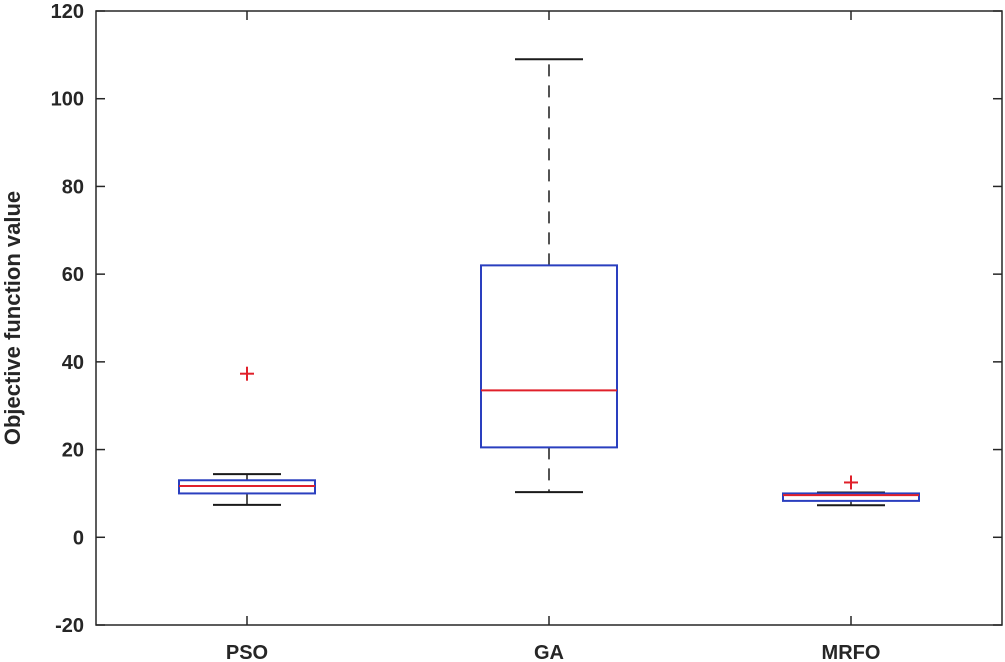 The image size is (1005, 662). I want to click on y-tick-label: 60, so click(73, 275).